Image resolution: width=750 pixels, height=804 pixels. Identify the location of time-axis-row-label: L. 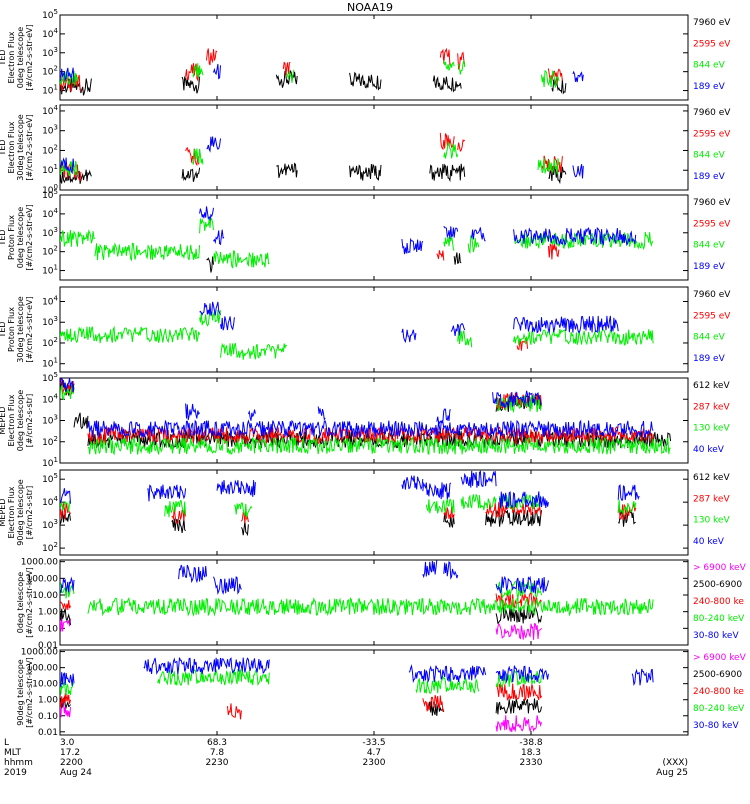
(6, 743).